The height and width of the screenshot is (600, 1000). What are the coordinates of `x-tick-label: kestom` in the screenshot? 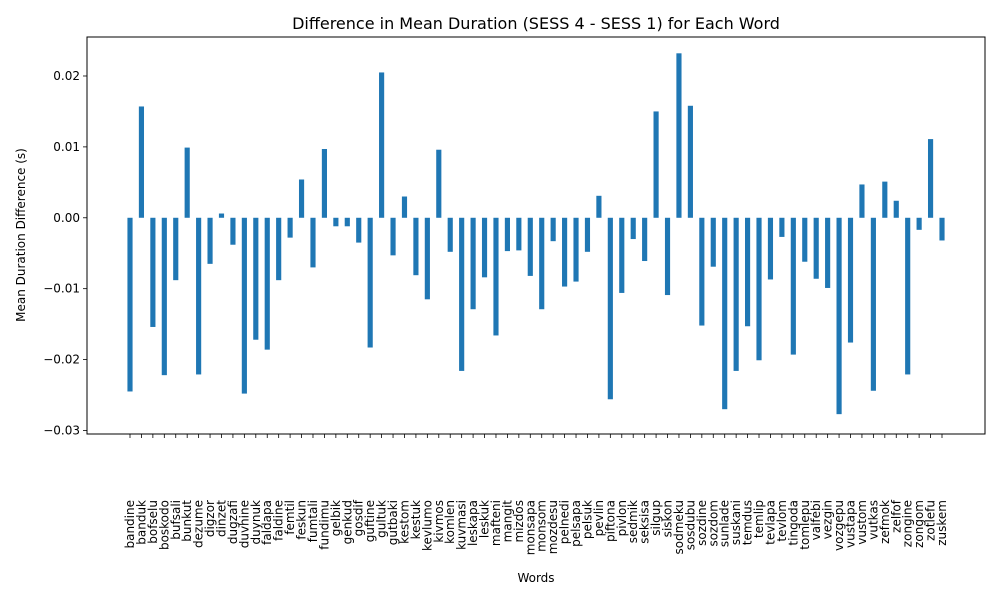 It's located at (404, 522).